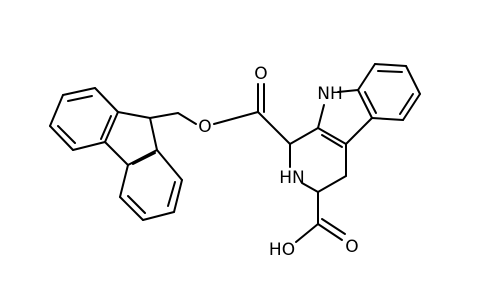 This screenshot has width=484, height=300. What do you see at coordinates (282, 250) in the screenshot?
I see `atom-label: HO` at bounding box center [282, 250].